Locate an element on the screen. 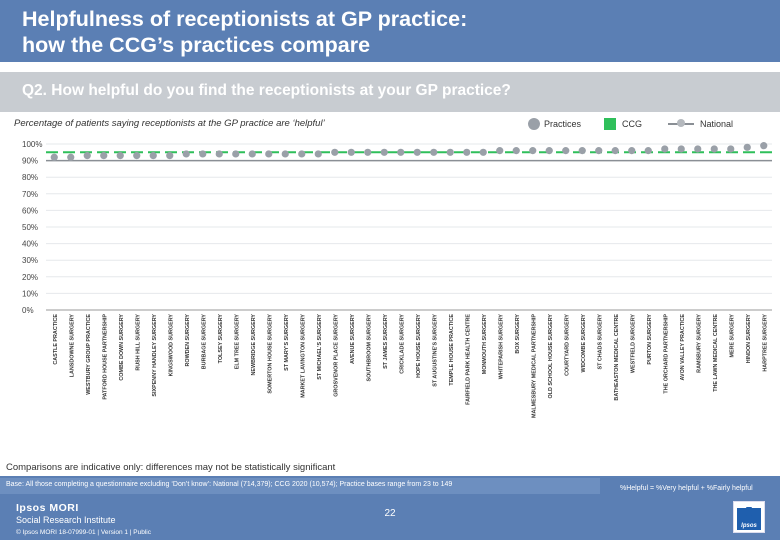  legend-national-label: National is located at coordinates (717, 124).